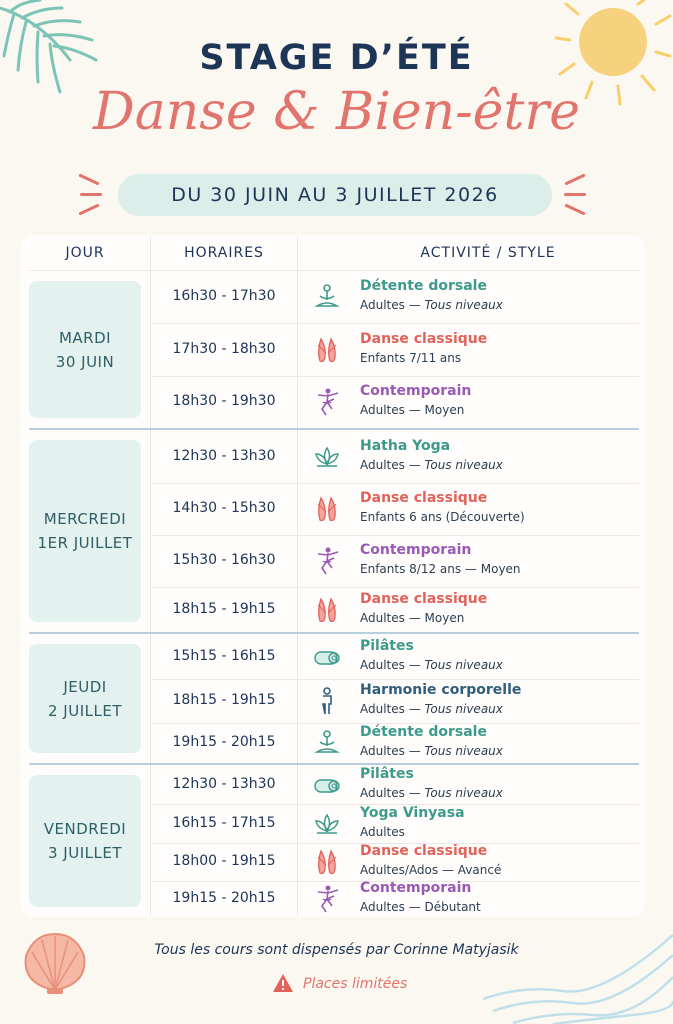  I want to click on column-header-activite: ACTIVITÉ / STYLE, so click(488, 253).